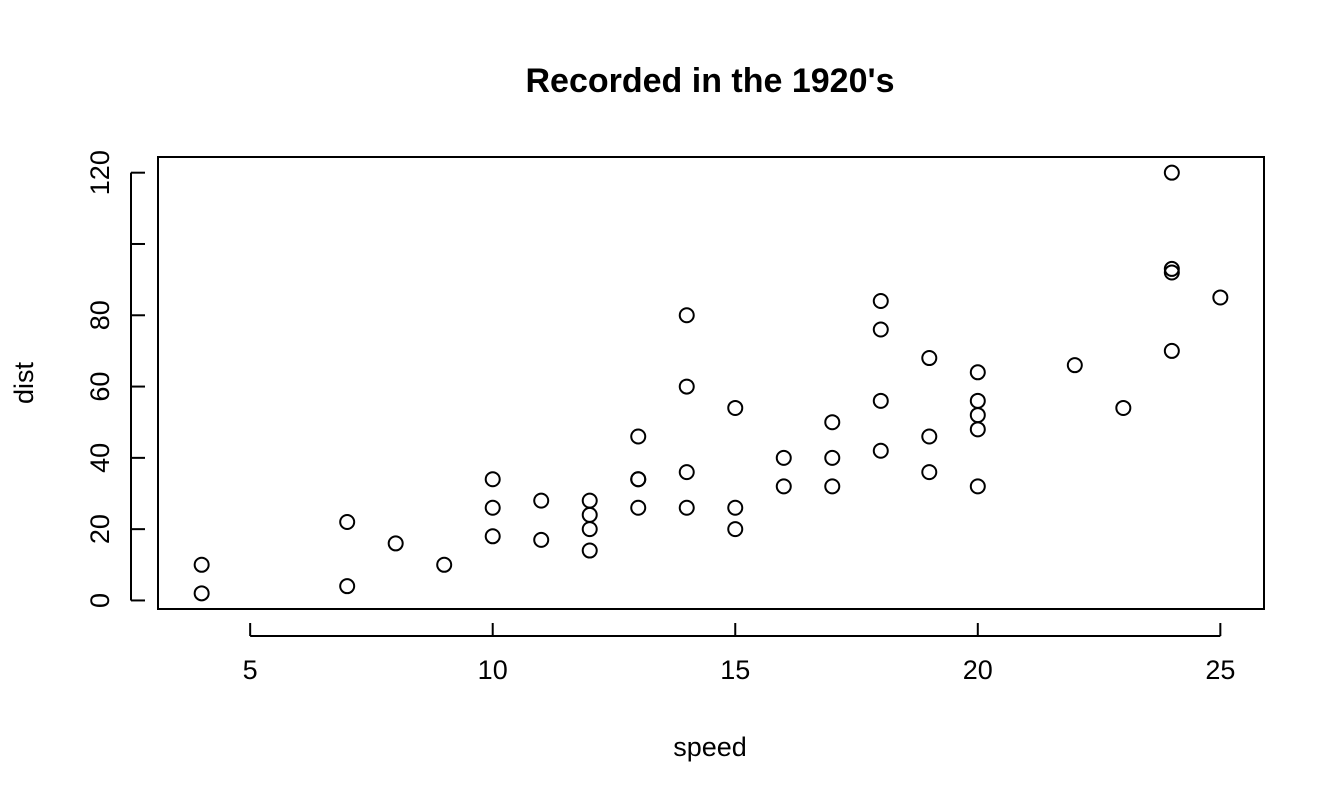 This screenshot has width=1344, height=806. I want to click on x-tick-label: 20, so click(978, 670).